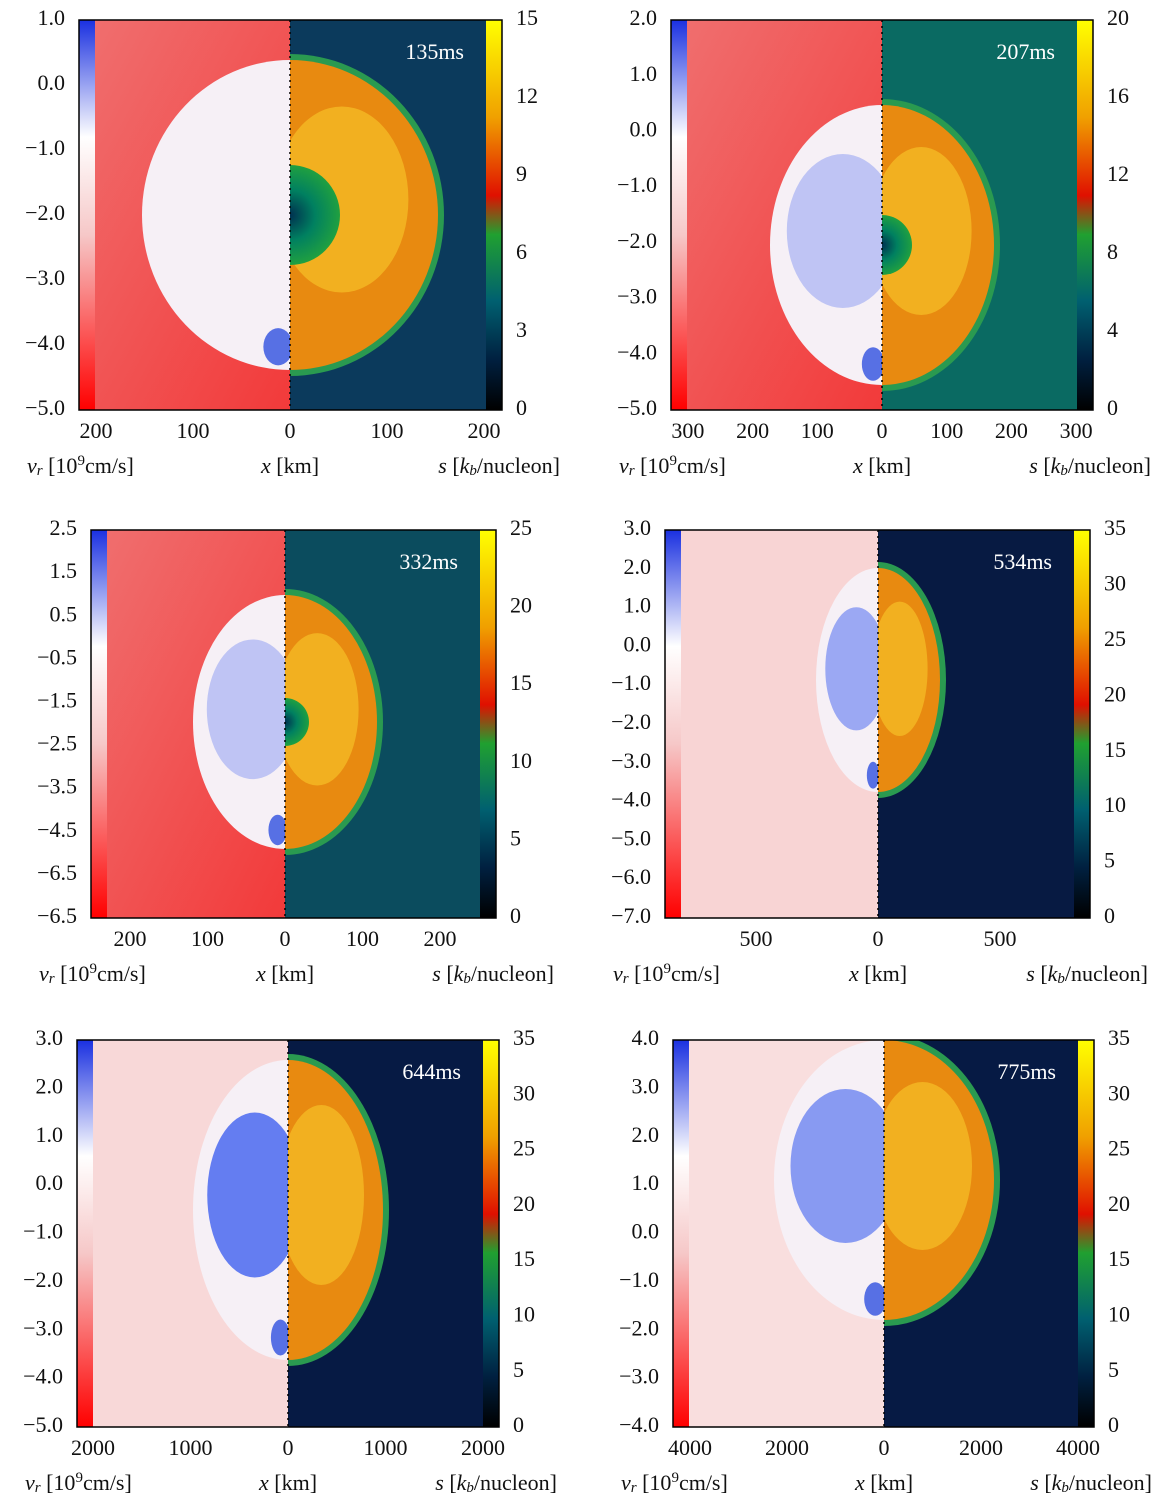 The height and width of the screenshot is (1499, 1155). Describe the element at coordinates (631, 837) in the screenshot. I see `velocity-tick-label: −5.0` at that location.